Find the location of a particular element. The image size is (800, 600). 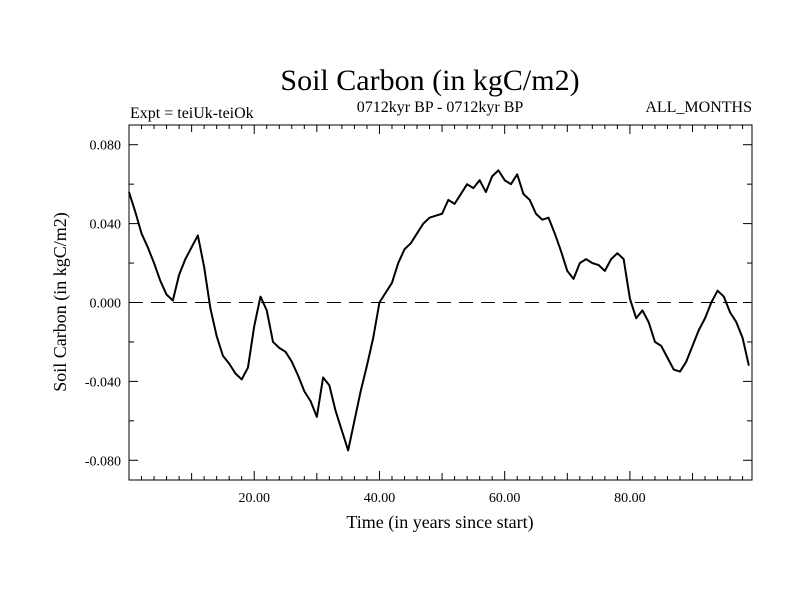

y-tick-label: 0.080 is located at coordinates (106, 146).